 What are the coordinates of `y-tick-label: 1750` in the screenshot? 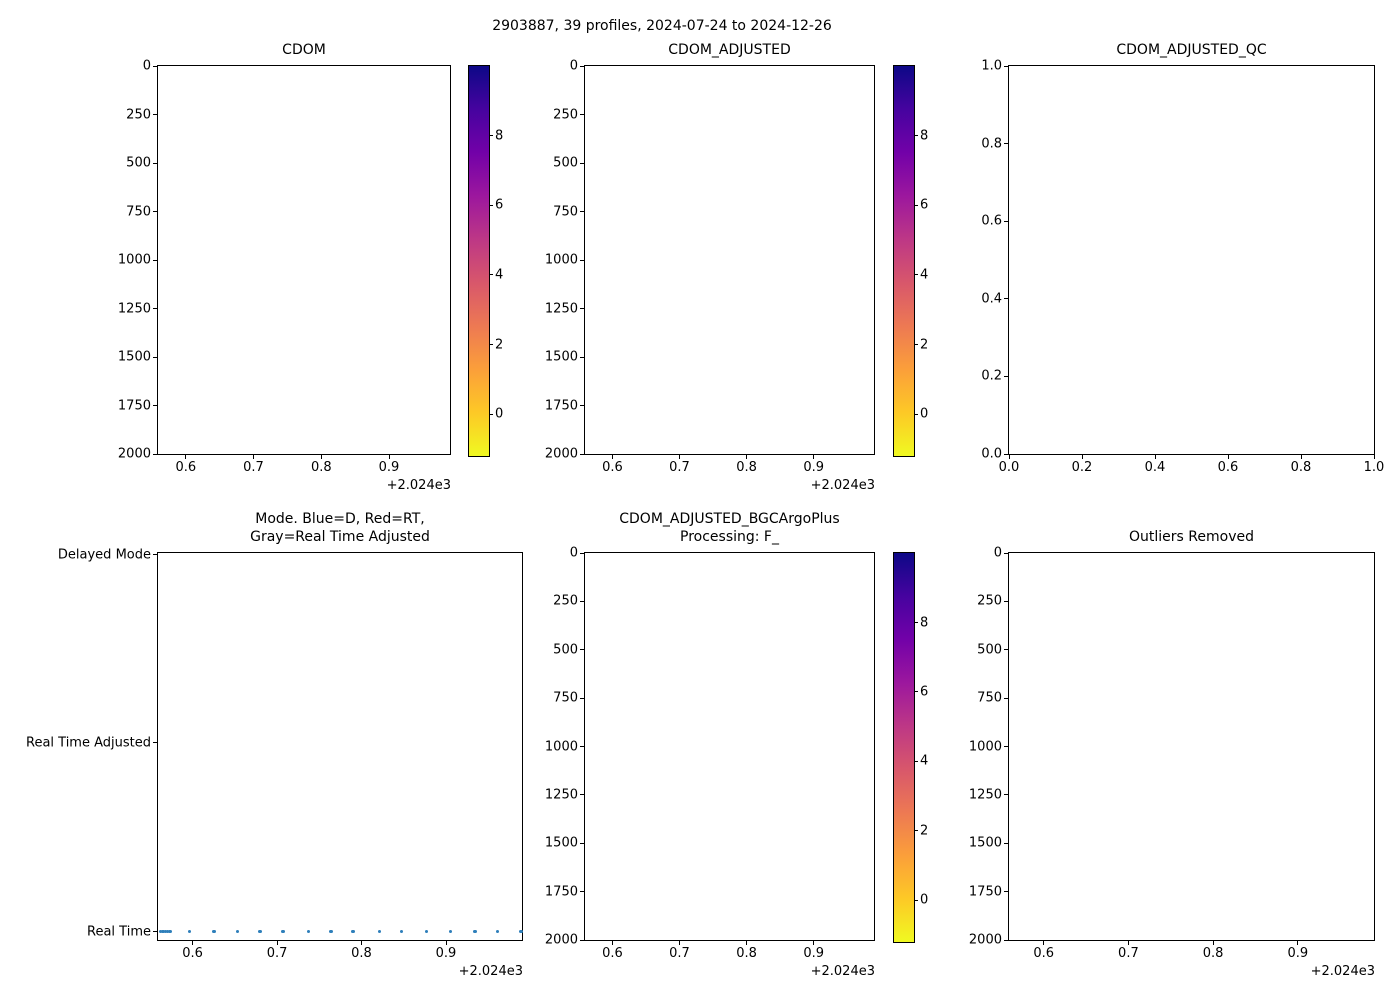 It's located at (561, 892).